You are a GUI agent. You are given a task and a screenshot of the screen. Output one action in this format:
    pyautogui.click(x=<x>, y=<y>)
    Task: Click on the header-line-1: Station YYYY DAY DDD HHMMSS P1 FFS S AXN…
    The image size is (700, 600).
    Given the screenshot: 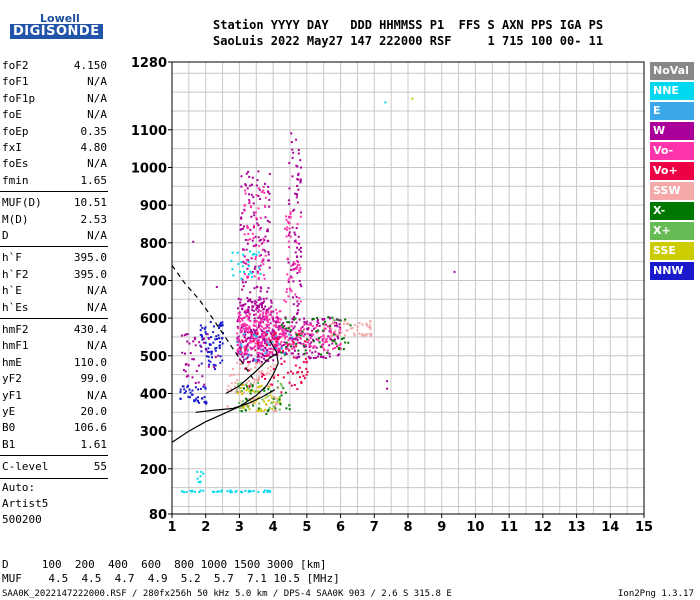 What is the action you would take?
    pyautogui.click(x=408, y=25)
    